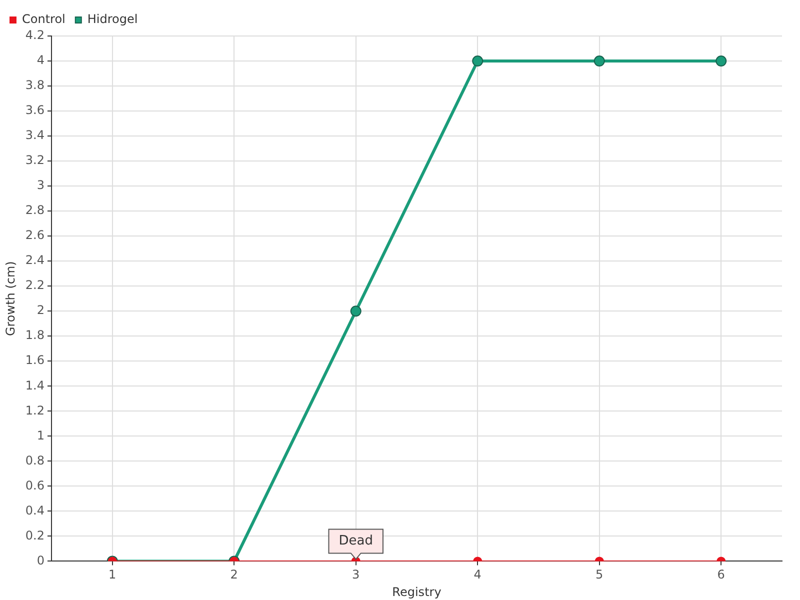 The height and width of the screenshot is (600, 800). What do you see at coordinates (34, 110) in the screenshot?
I see `y-tick-label: 3.6` at bounding box center [34, 110].